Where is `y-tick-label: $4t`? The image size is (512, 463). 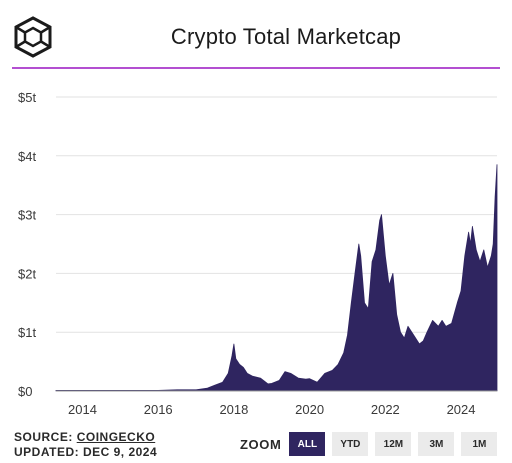
y-tick-label: $4t is located at coordinates (27, 156).